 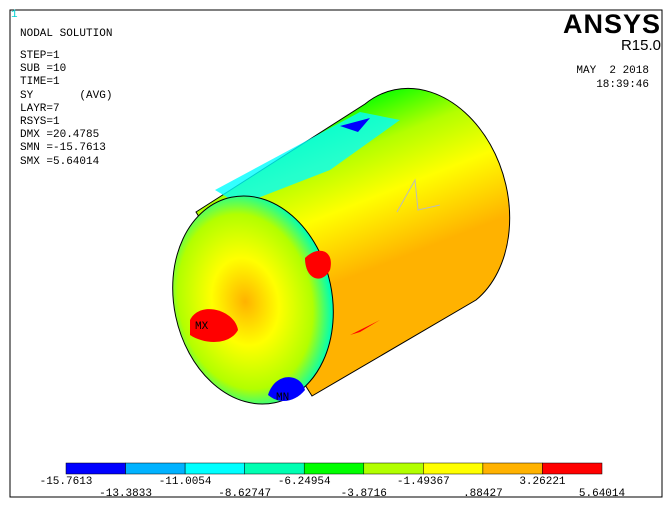 What do you see at coordinates (125, 494) in the screenshot?
I see `legend-label: -13.3833` at bounding box center [125, 494].